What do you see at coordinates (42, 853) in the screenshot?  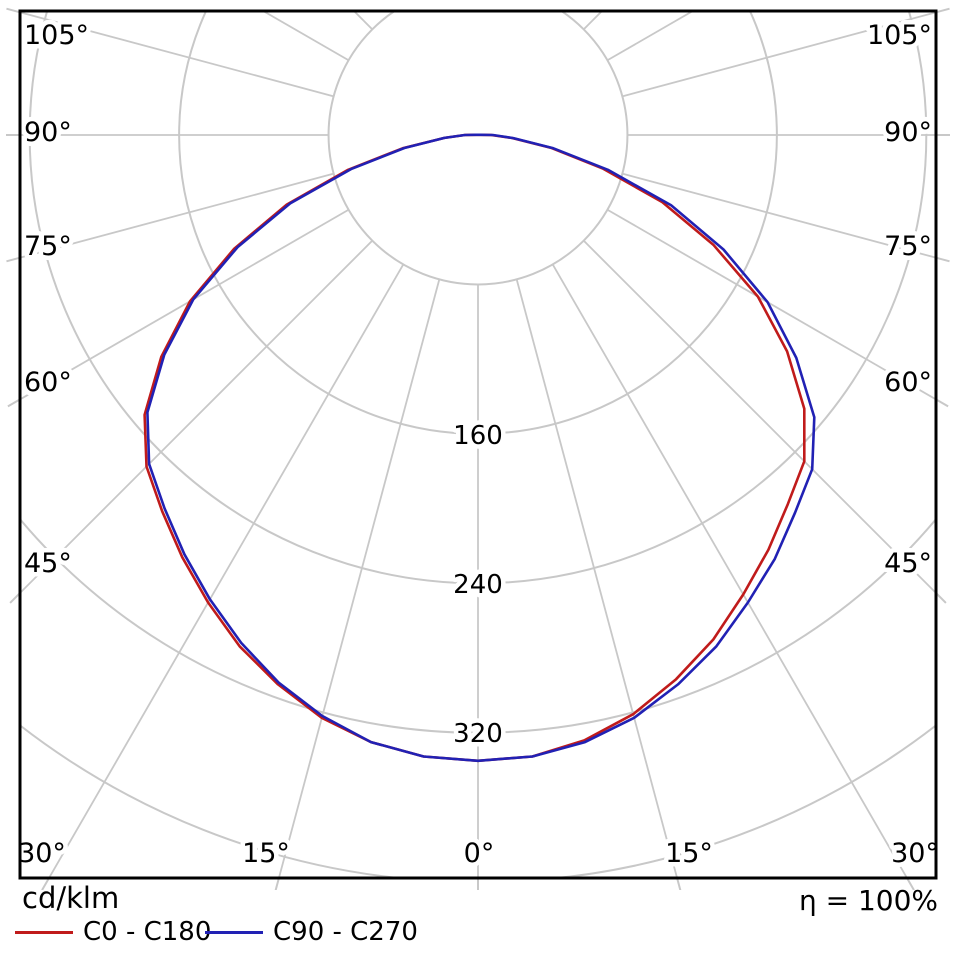 I see `angle-label-bottom-0: 30°` at bounding box center [42, 853].